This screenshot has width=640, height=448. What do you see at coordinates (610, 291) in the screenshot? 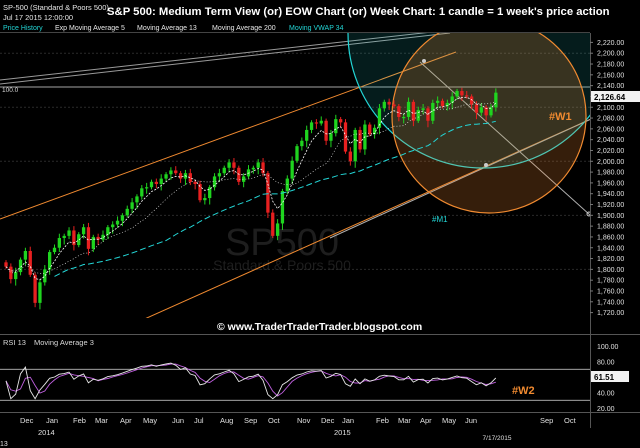
I see `y-tick-label: 1,760.00` at bounding box center [610, 291].